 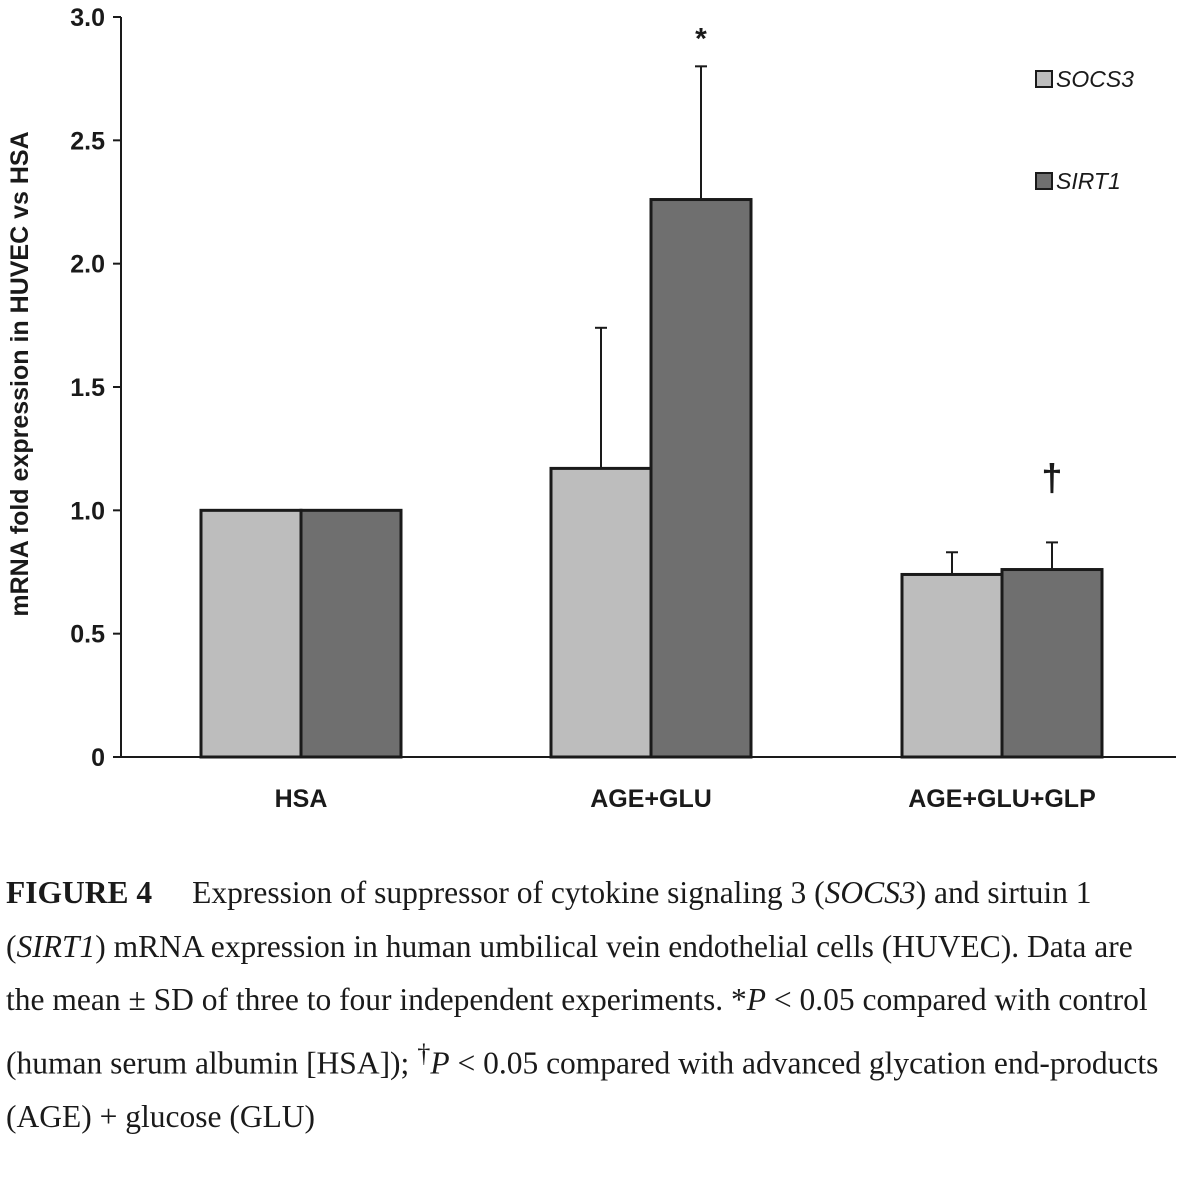 I want to click on legend-label-socs3: SOCS3, so click(x=1095, y=79).